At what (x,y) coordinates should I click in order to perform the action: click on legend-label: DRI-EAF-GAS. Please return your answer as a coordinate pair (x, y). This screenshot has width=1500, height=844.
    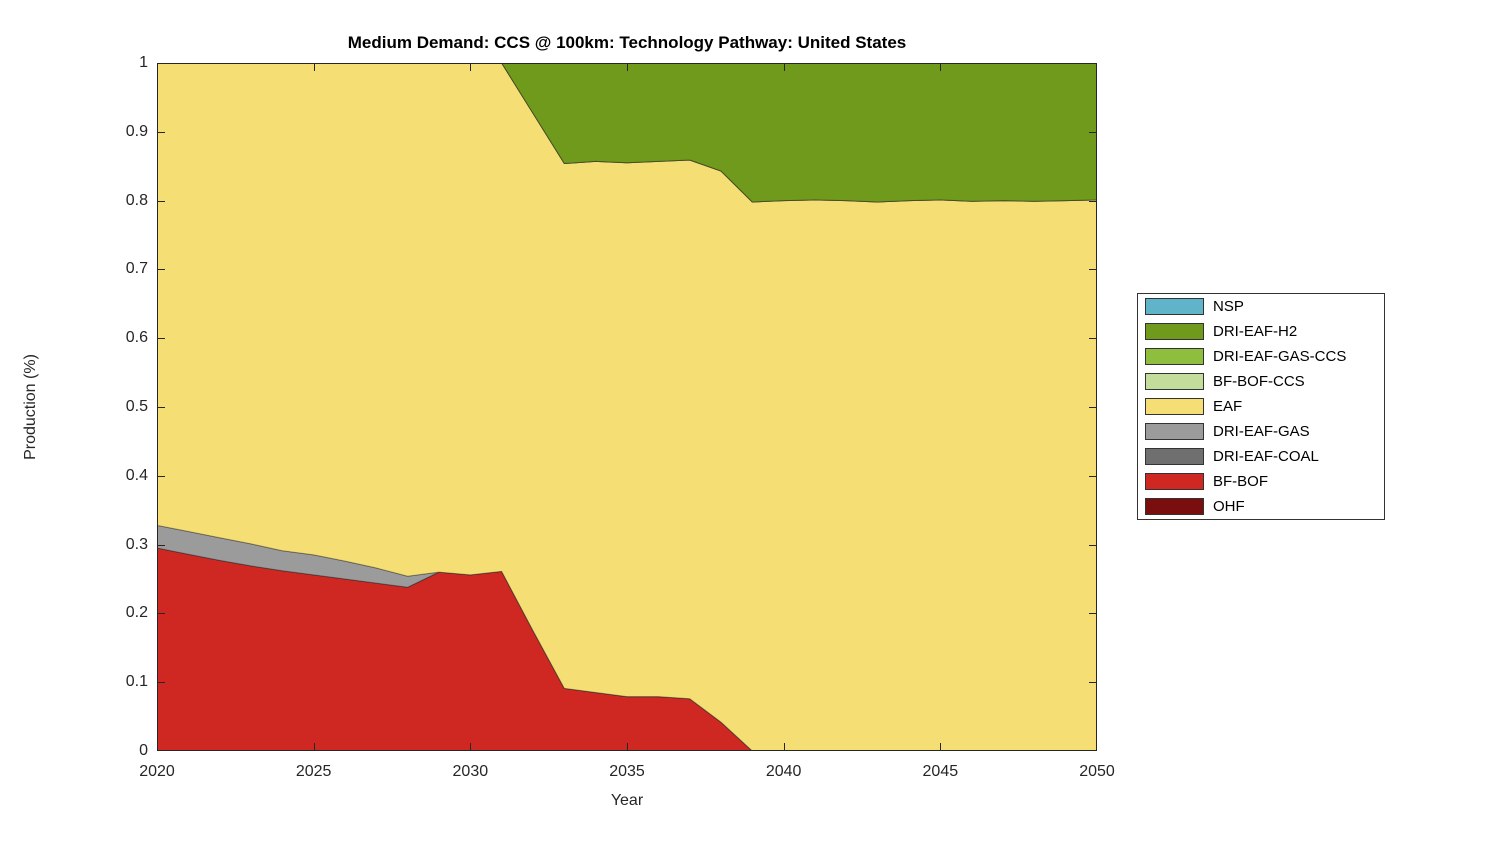
    Looking at the image, I should click on (1261, 431).